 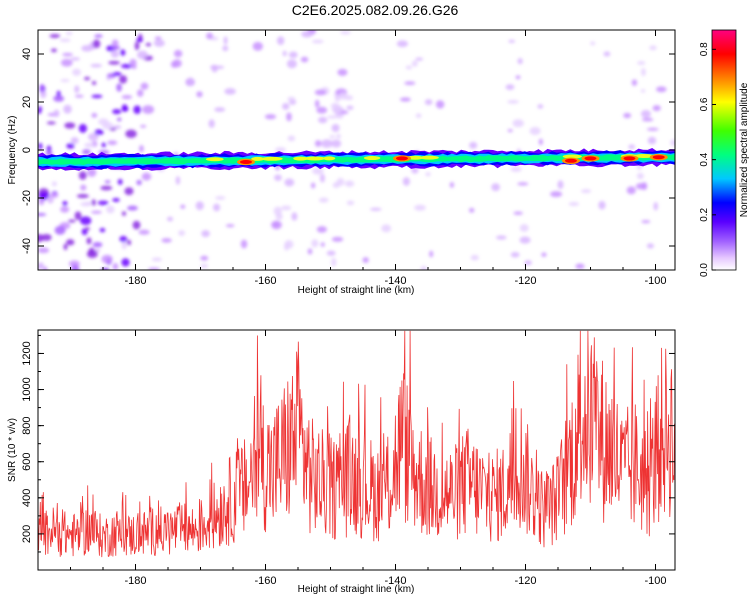 What do you see at coordinates (12, 150) in the screenshot?
I see `spectrogram-y-label: Frequency (Hz)` at bounding box center [12, 150].